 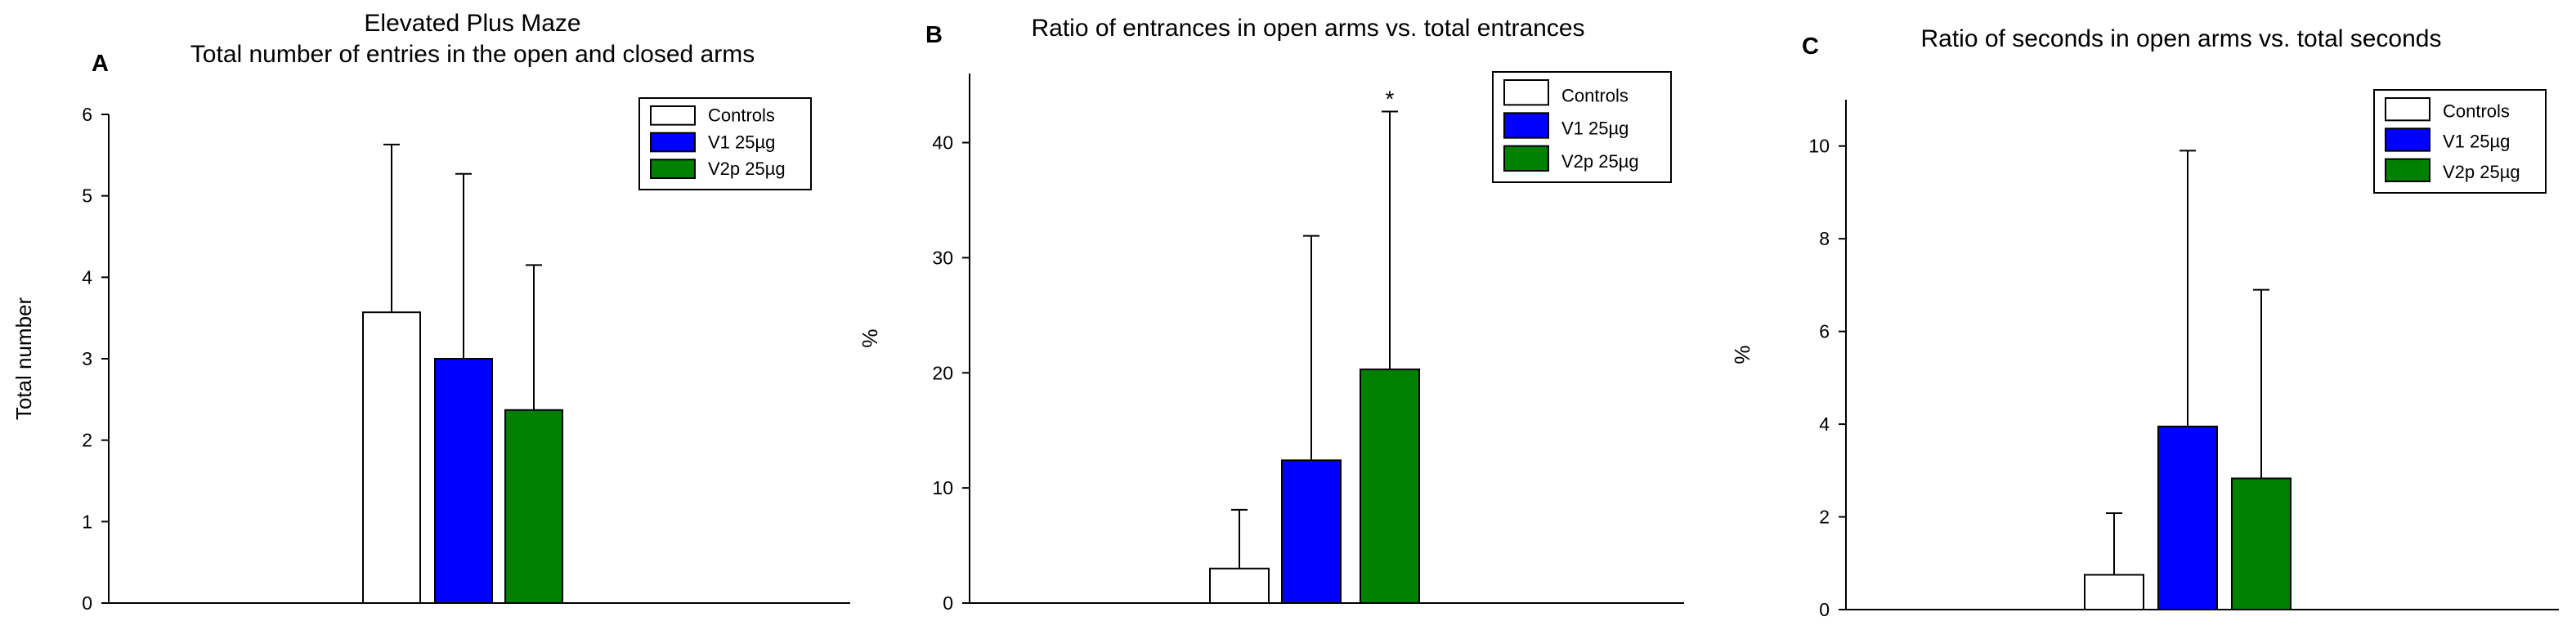 I want to click on y-tick-label: 30, so click(x=943, y=257).